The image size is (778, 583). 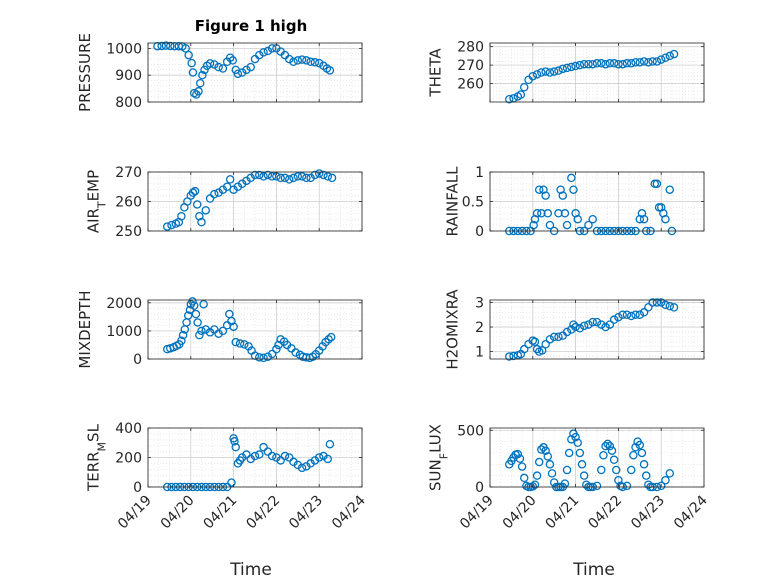 I want to click on y-tick-label: 0.5, so click(x=473, y=203).